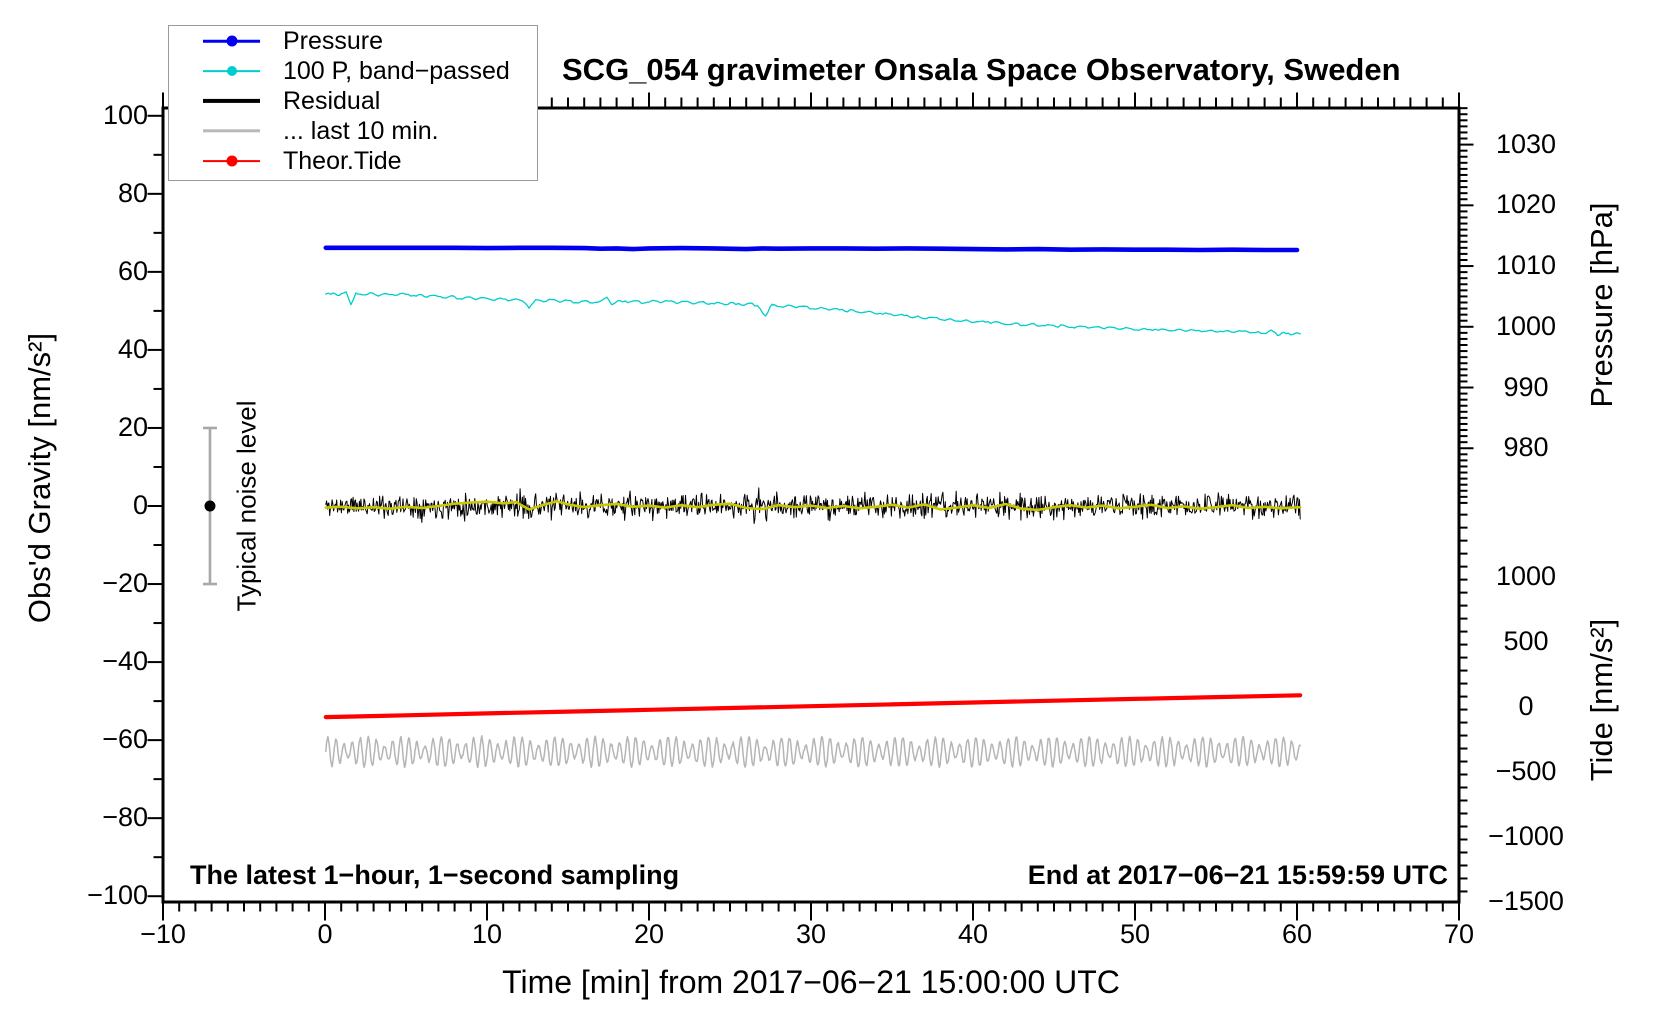  I want to click on pressure-tick-label: 990, so click(1526, 386).